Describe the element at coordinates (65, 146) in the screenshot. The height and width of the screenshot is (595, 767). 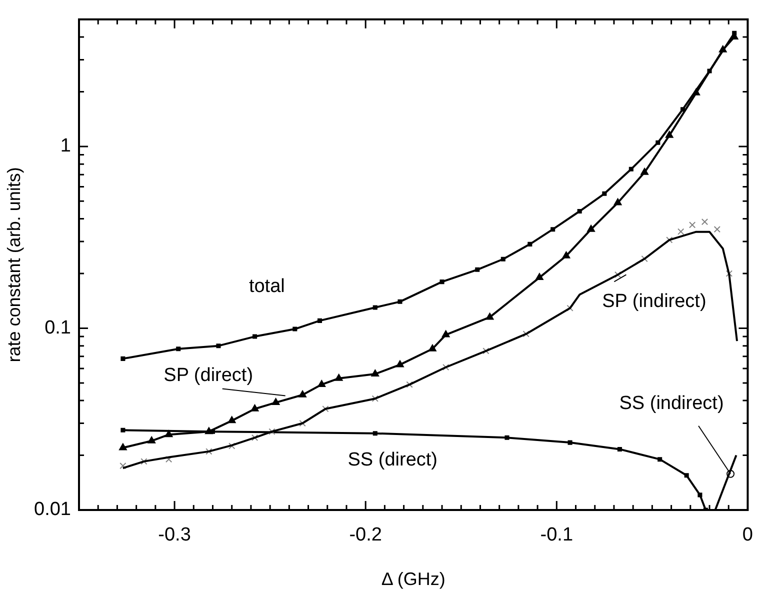
I see `y-tick-label: 1` at that location.